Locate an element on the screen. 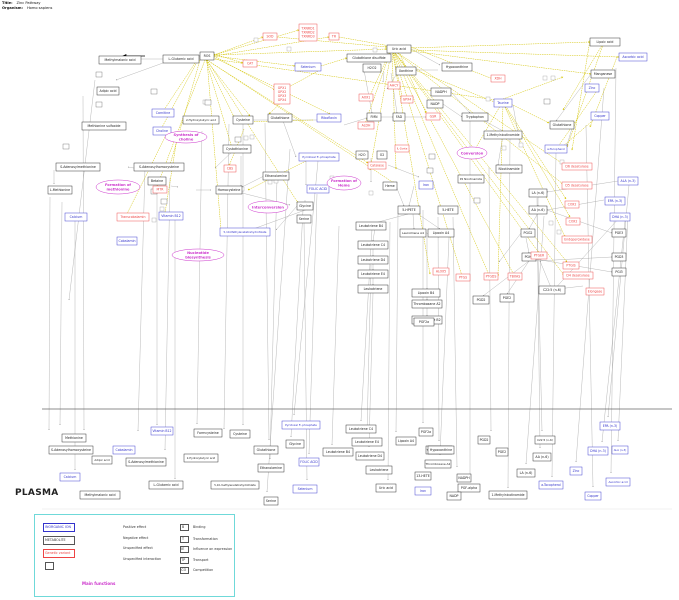 Image resolution: width=679 pixels, height=600 pixels. node-pge2: PGE2 is located at coordinates (507, 298).